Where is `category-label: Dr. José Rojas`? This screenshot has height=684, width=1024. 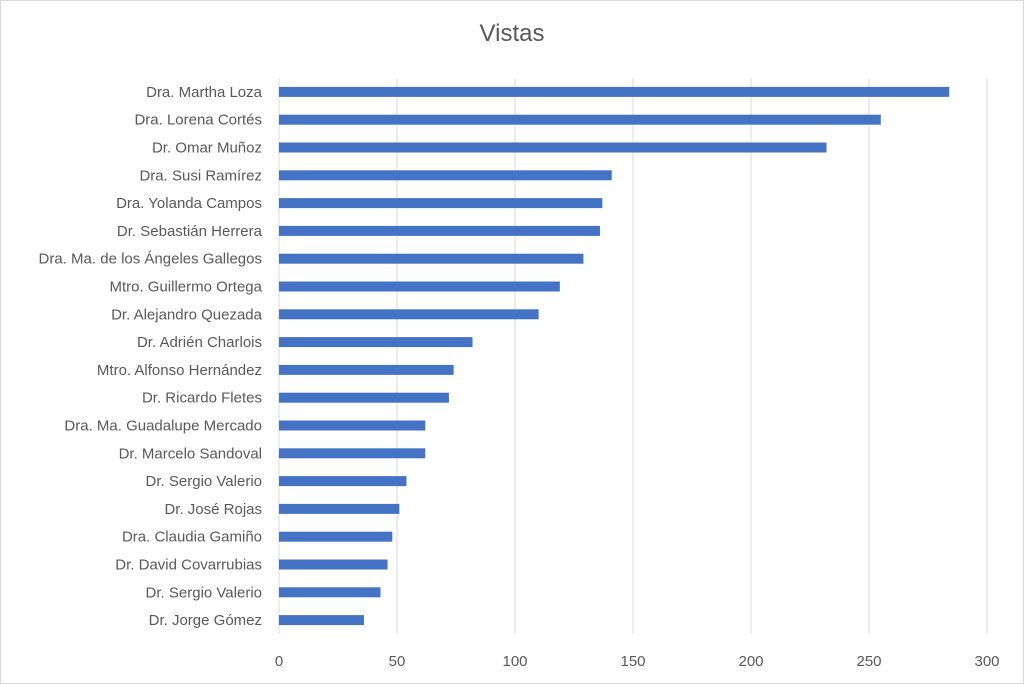
category-label: Dr. José Rojas is located at coordinates (213, 509).